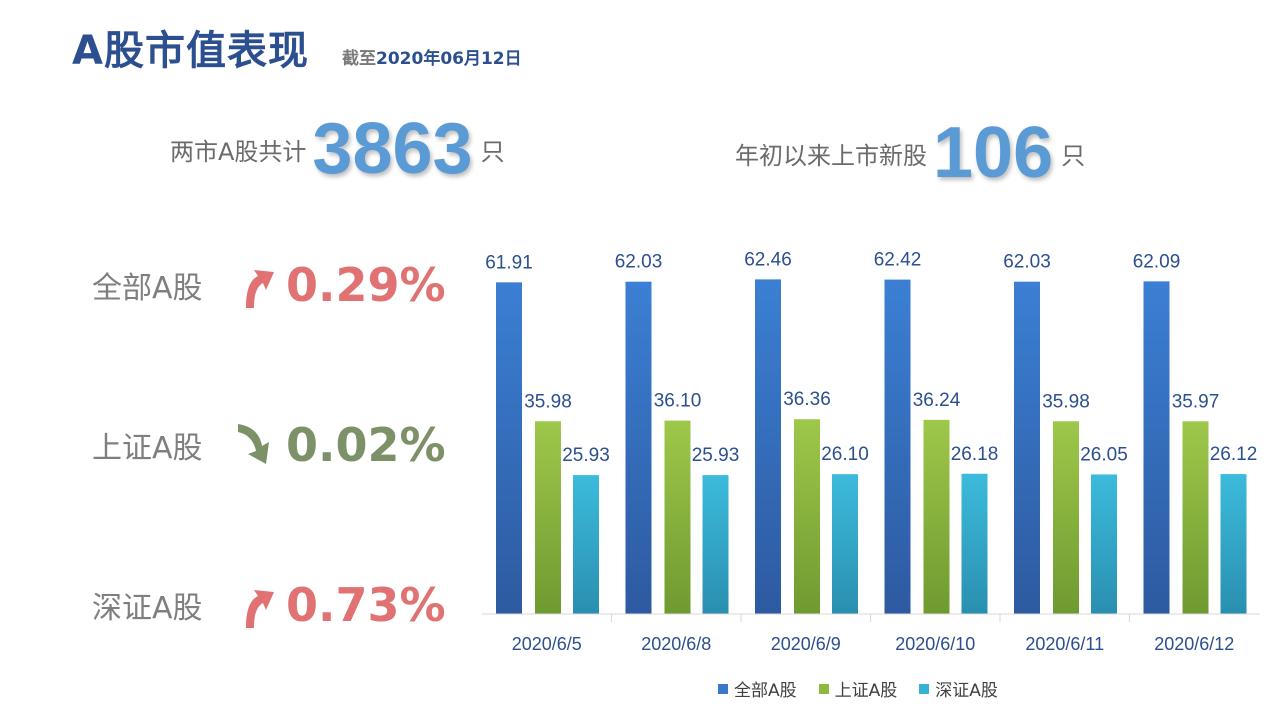 The image size is (1280, 720). I want to click on data-label: 26.12, so click(1234, 454).